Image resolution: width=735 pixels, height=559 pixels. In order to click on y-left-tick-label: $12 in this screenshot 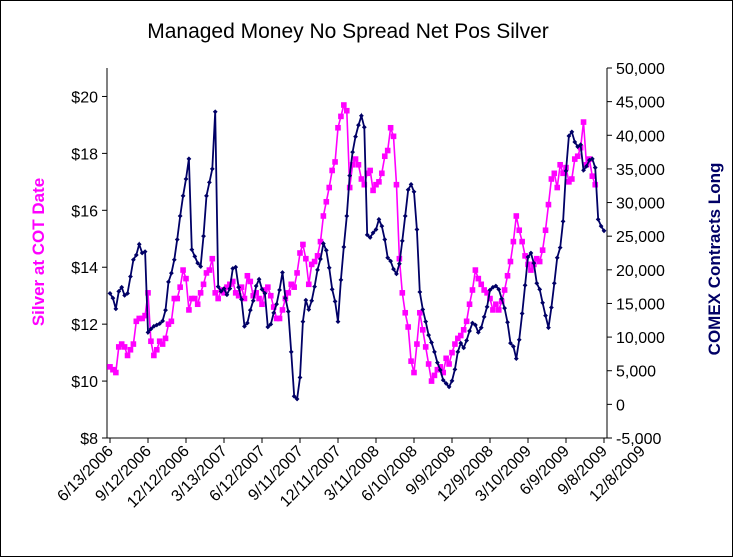, I will do `click(84, 325)`.